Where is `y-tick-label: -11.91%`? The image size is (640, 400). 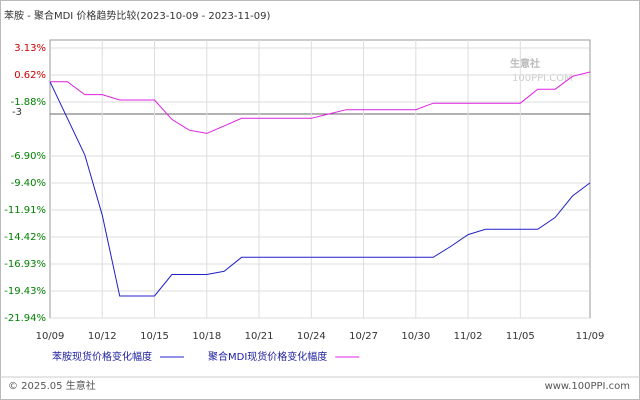 y-tick-label: -11.91% is located at coordinates (25, 210).